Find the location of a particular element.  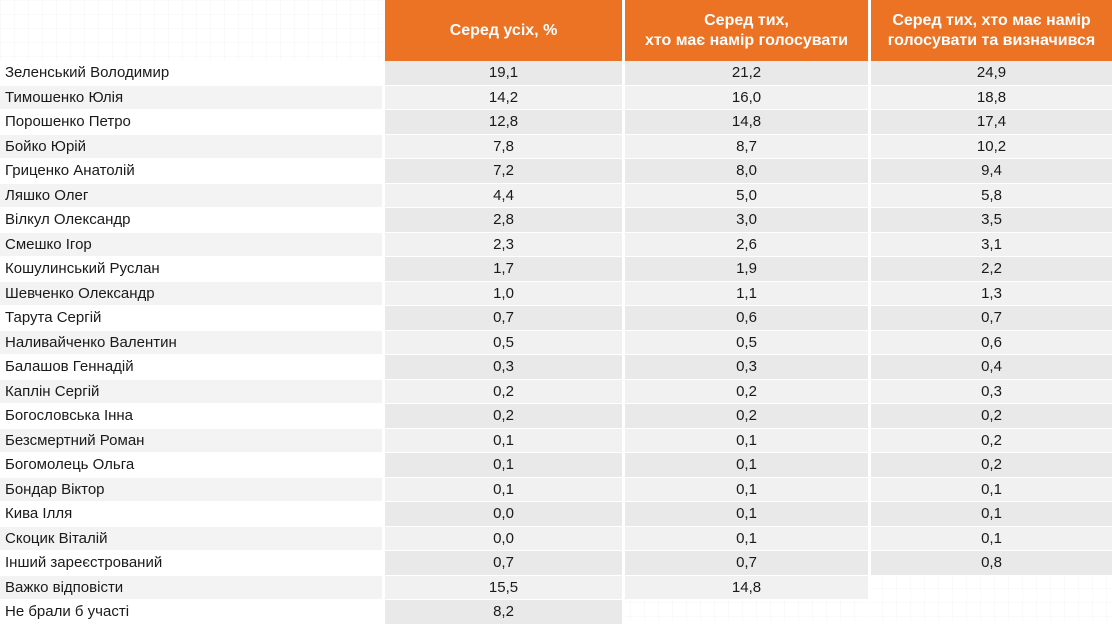

header-col-voters: Серед тих, хто має намір голосувати is located at coordinates (745, 30).